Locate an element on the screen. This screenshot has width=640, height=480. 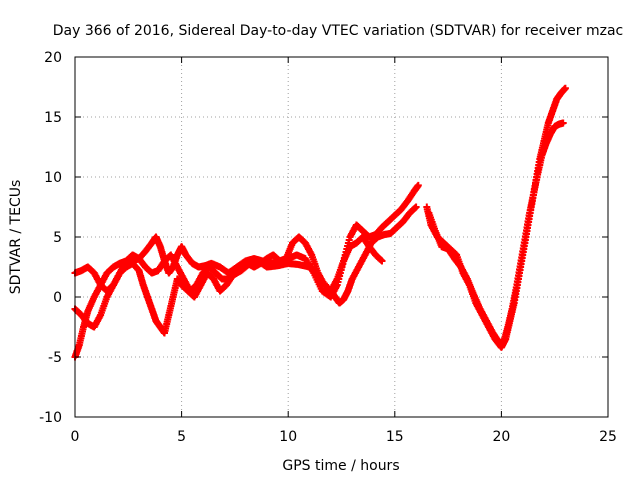
x-tick-label: 20 is located at coordinates (501, 437).